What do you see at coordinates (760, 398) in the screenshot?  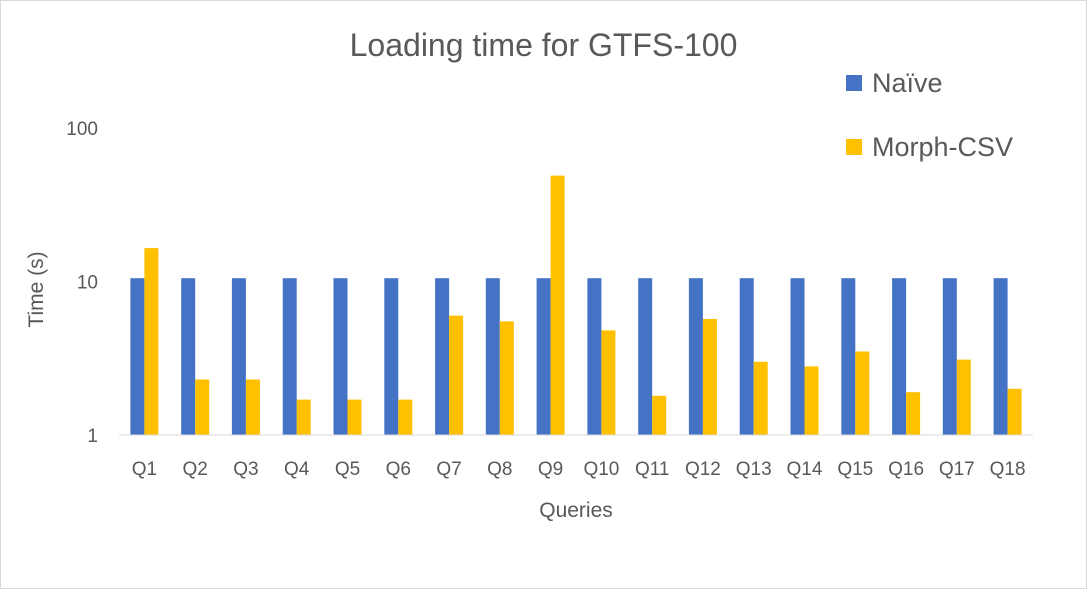 I see `bar-morph-csv-q13` at bounding box center [760, 398].